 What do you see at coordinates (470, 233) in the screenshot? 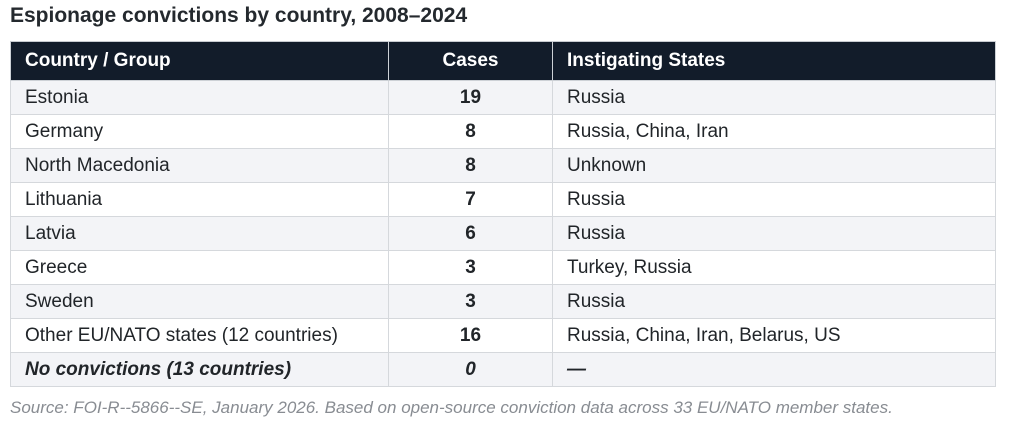
I see `cases-cell: 6` at bounding box center [470, 233].